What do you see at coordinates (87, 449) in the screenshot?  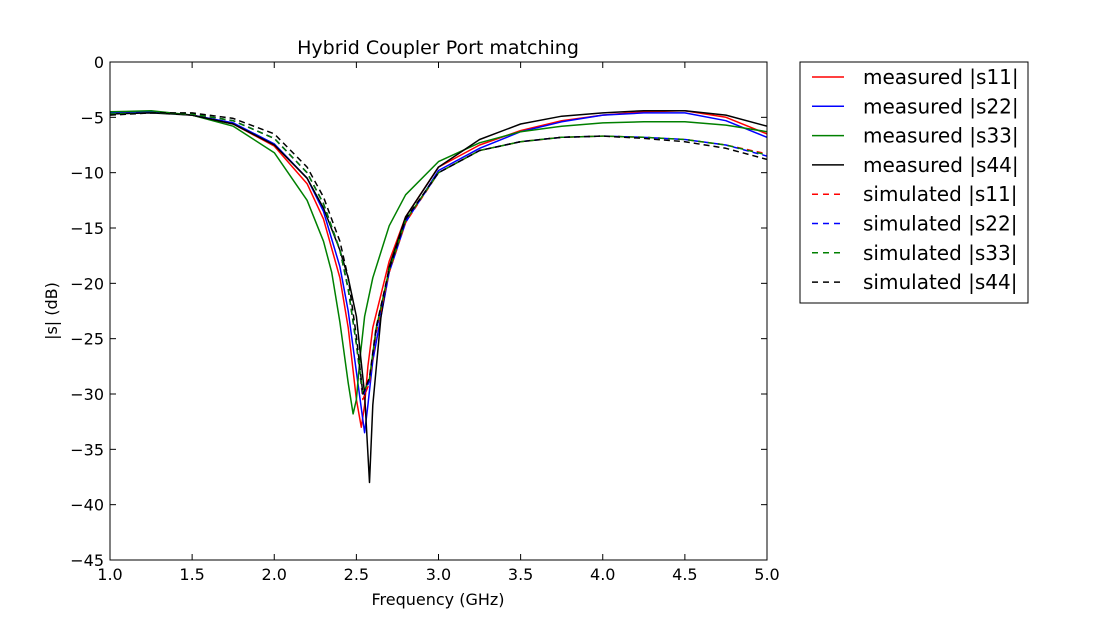 I see `y-tick-label: −35` at bounding box center [87, 449].